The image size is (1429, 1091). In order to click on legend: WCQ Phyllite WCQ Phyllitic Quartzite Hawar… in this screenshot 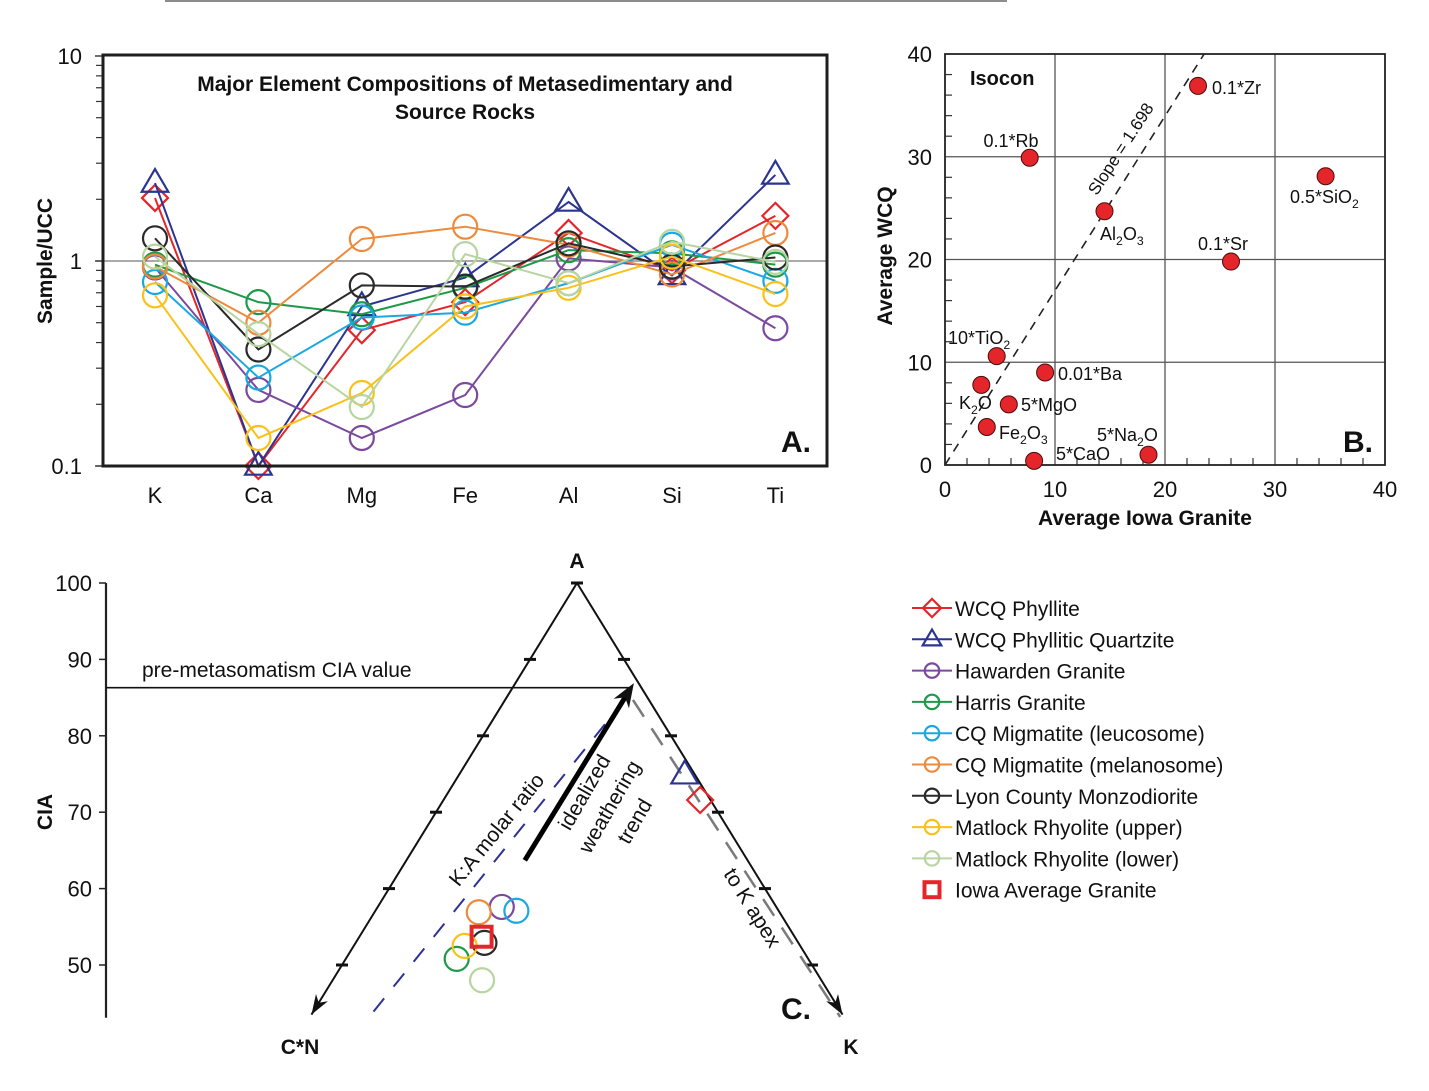, I will do `click(1067, 750)`.